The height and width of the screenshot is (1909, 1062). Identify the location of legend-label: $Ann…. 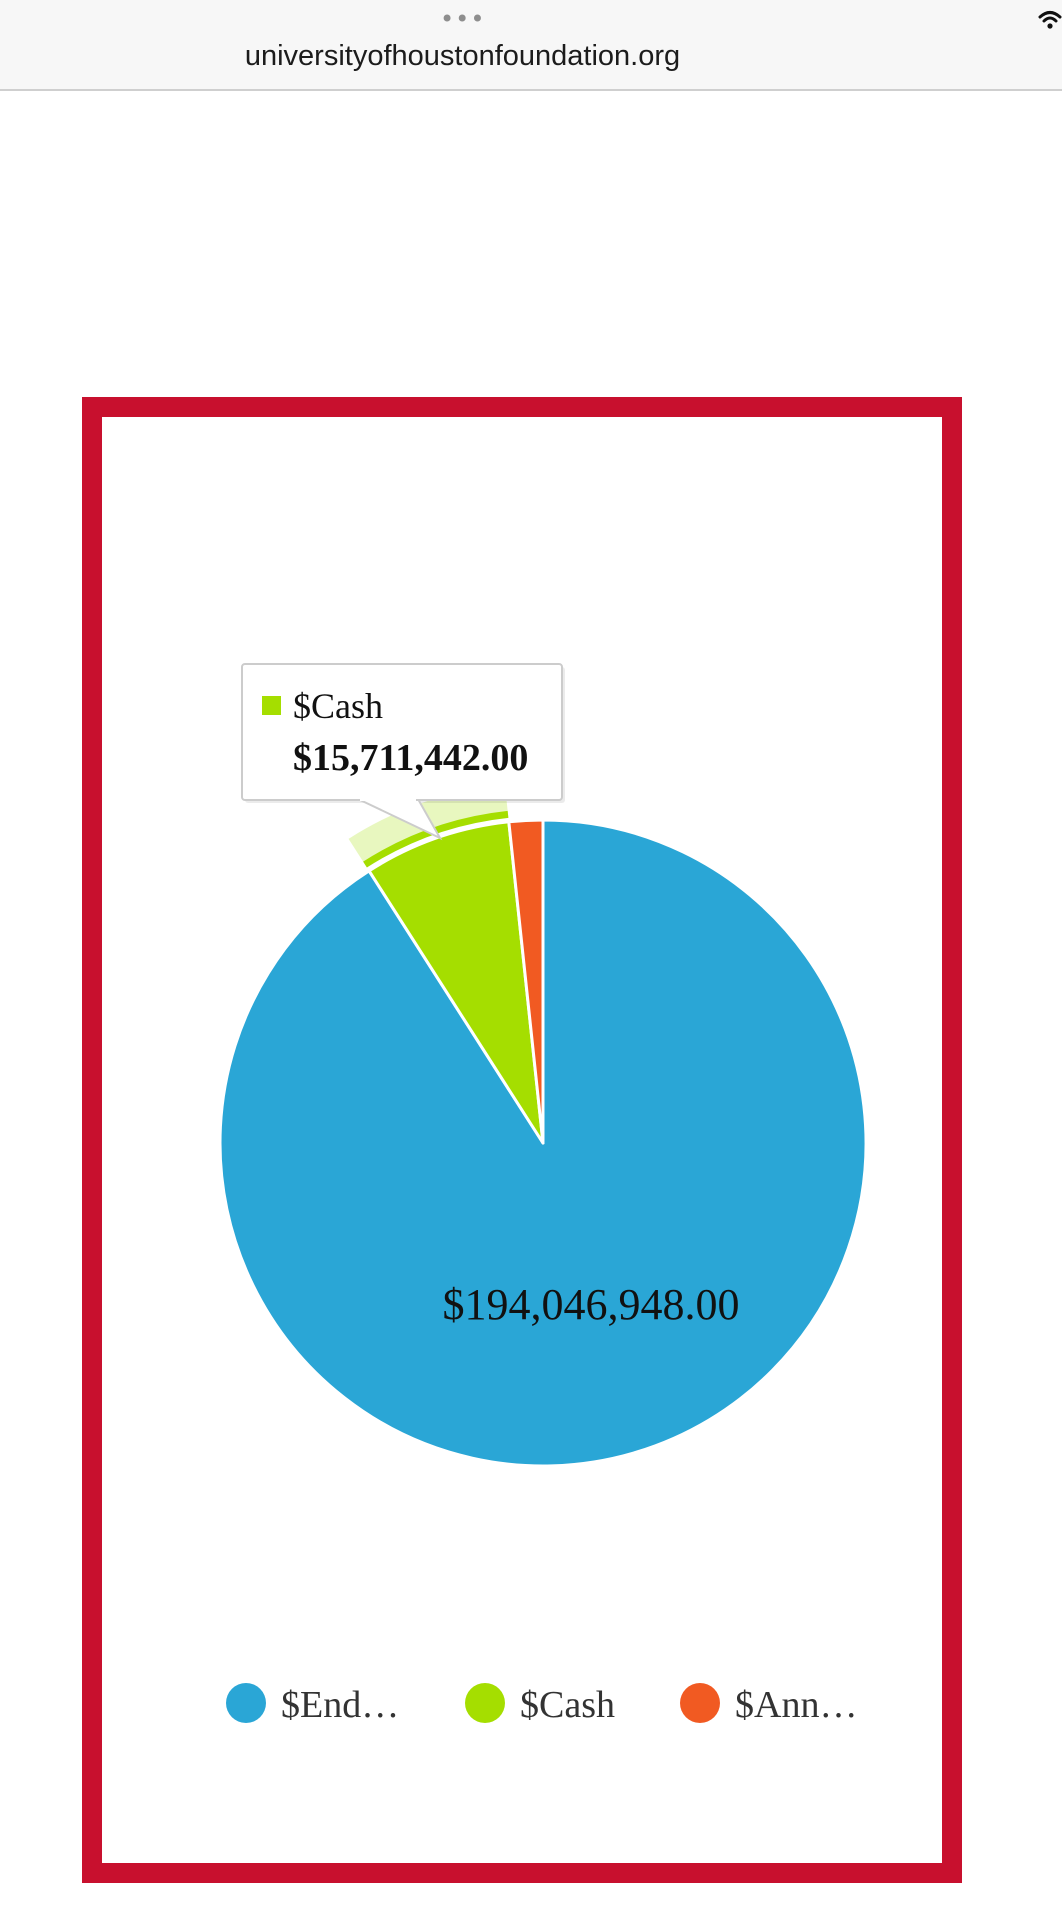
(796, 1705).